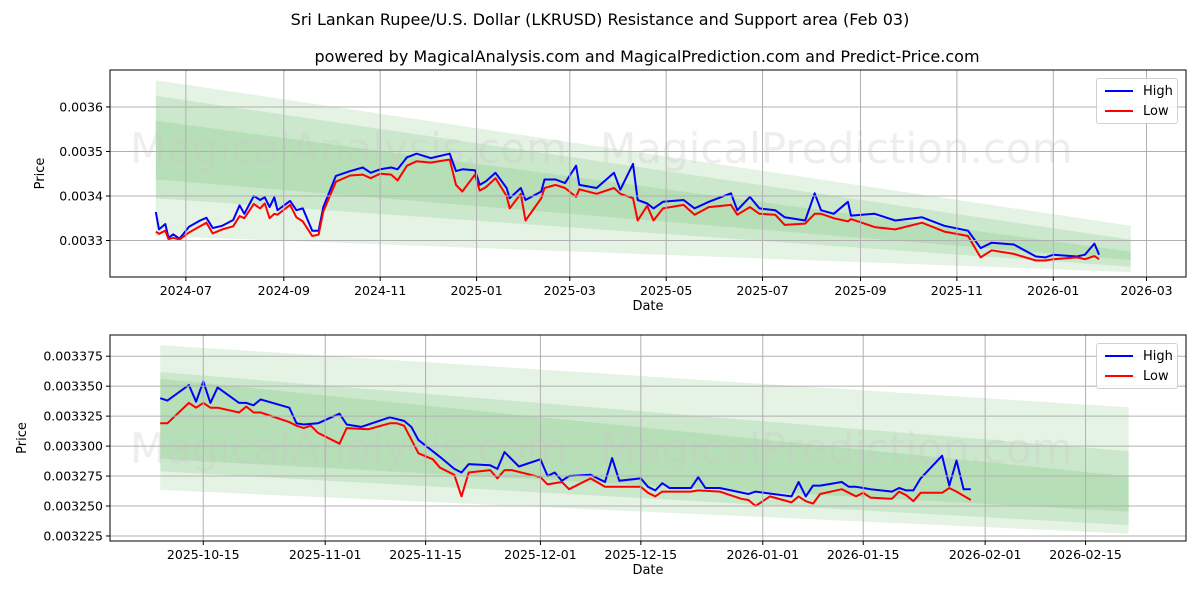  What do you see at coordinates (81, 240) in the screenshot?
I see `y-tick-label: 0.0033` at bounding box center [81, 240].